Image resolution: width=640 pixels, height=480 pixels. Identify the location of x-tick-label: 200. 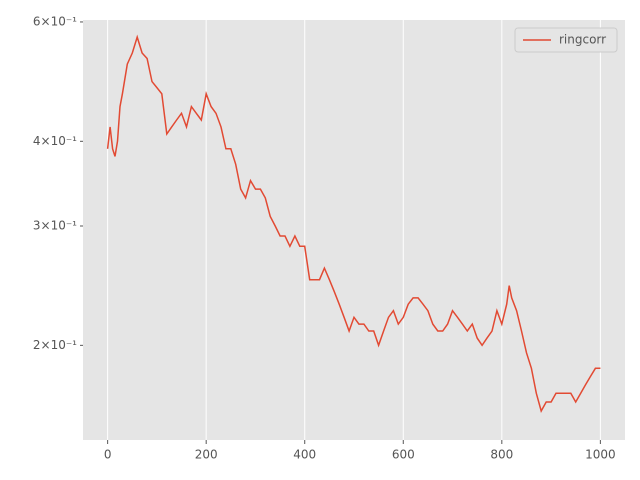
(206, 455).